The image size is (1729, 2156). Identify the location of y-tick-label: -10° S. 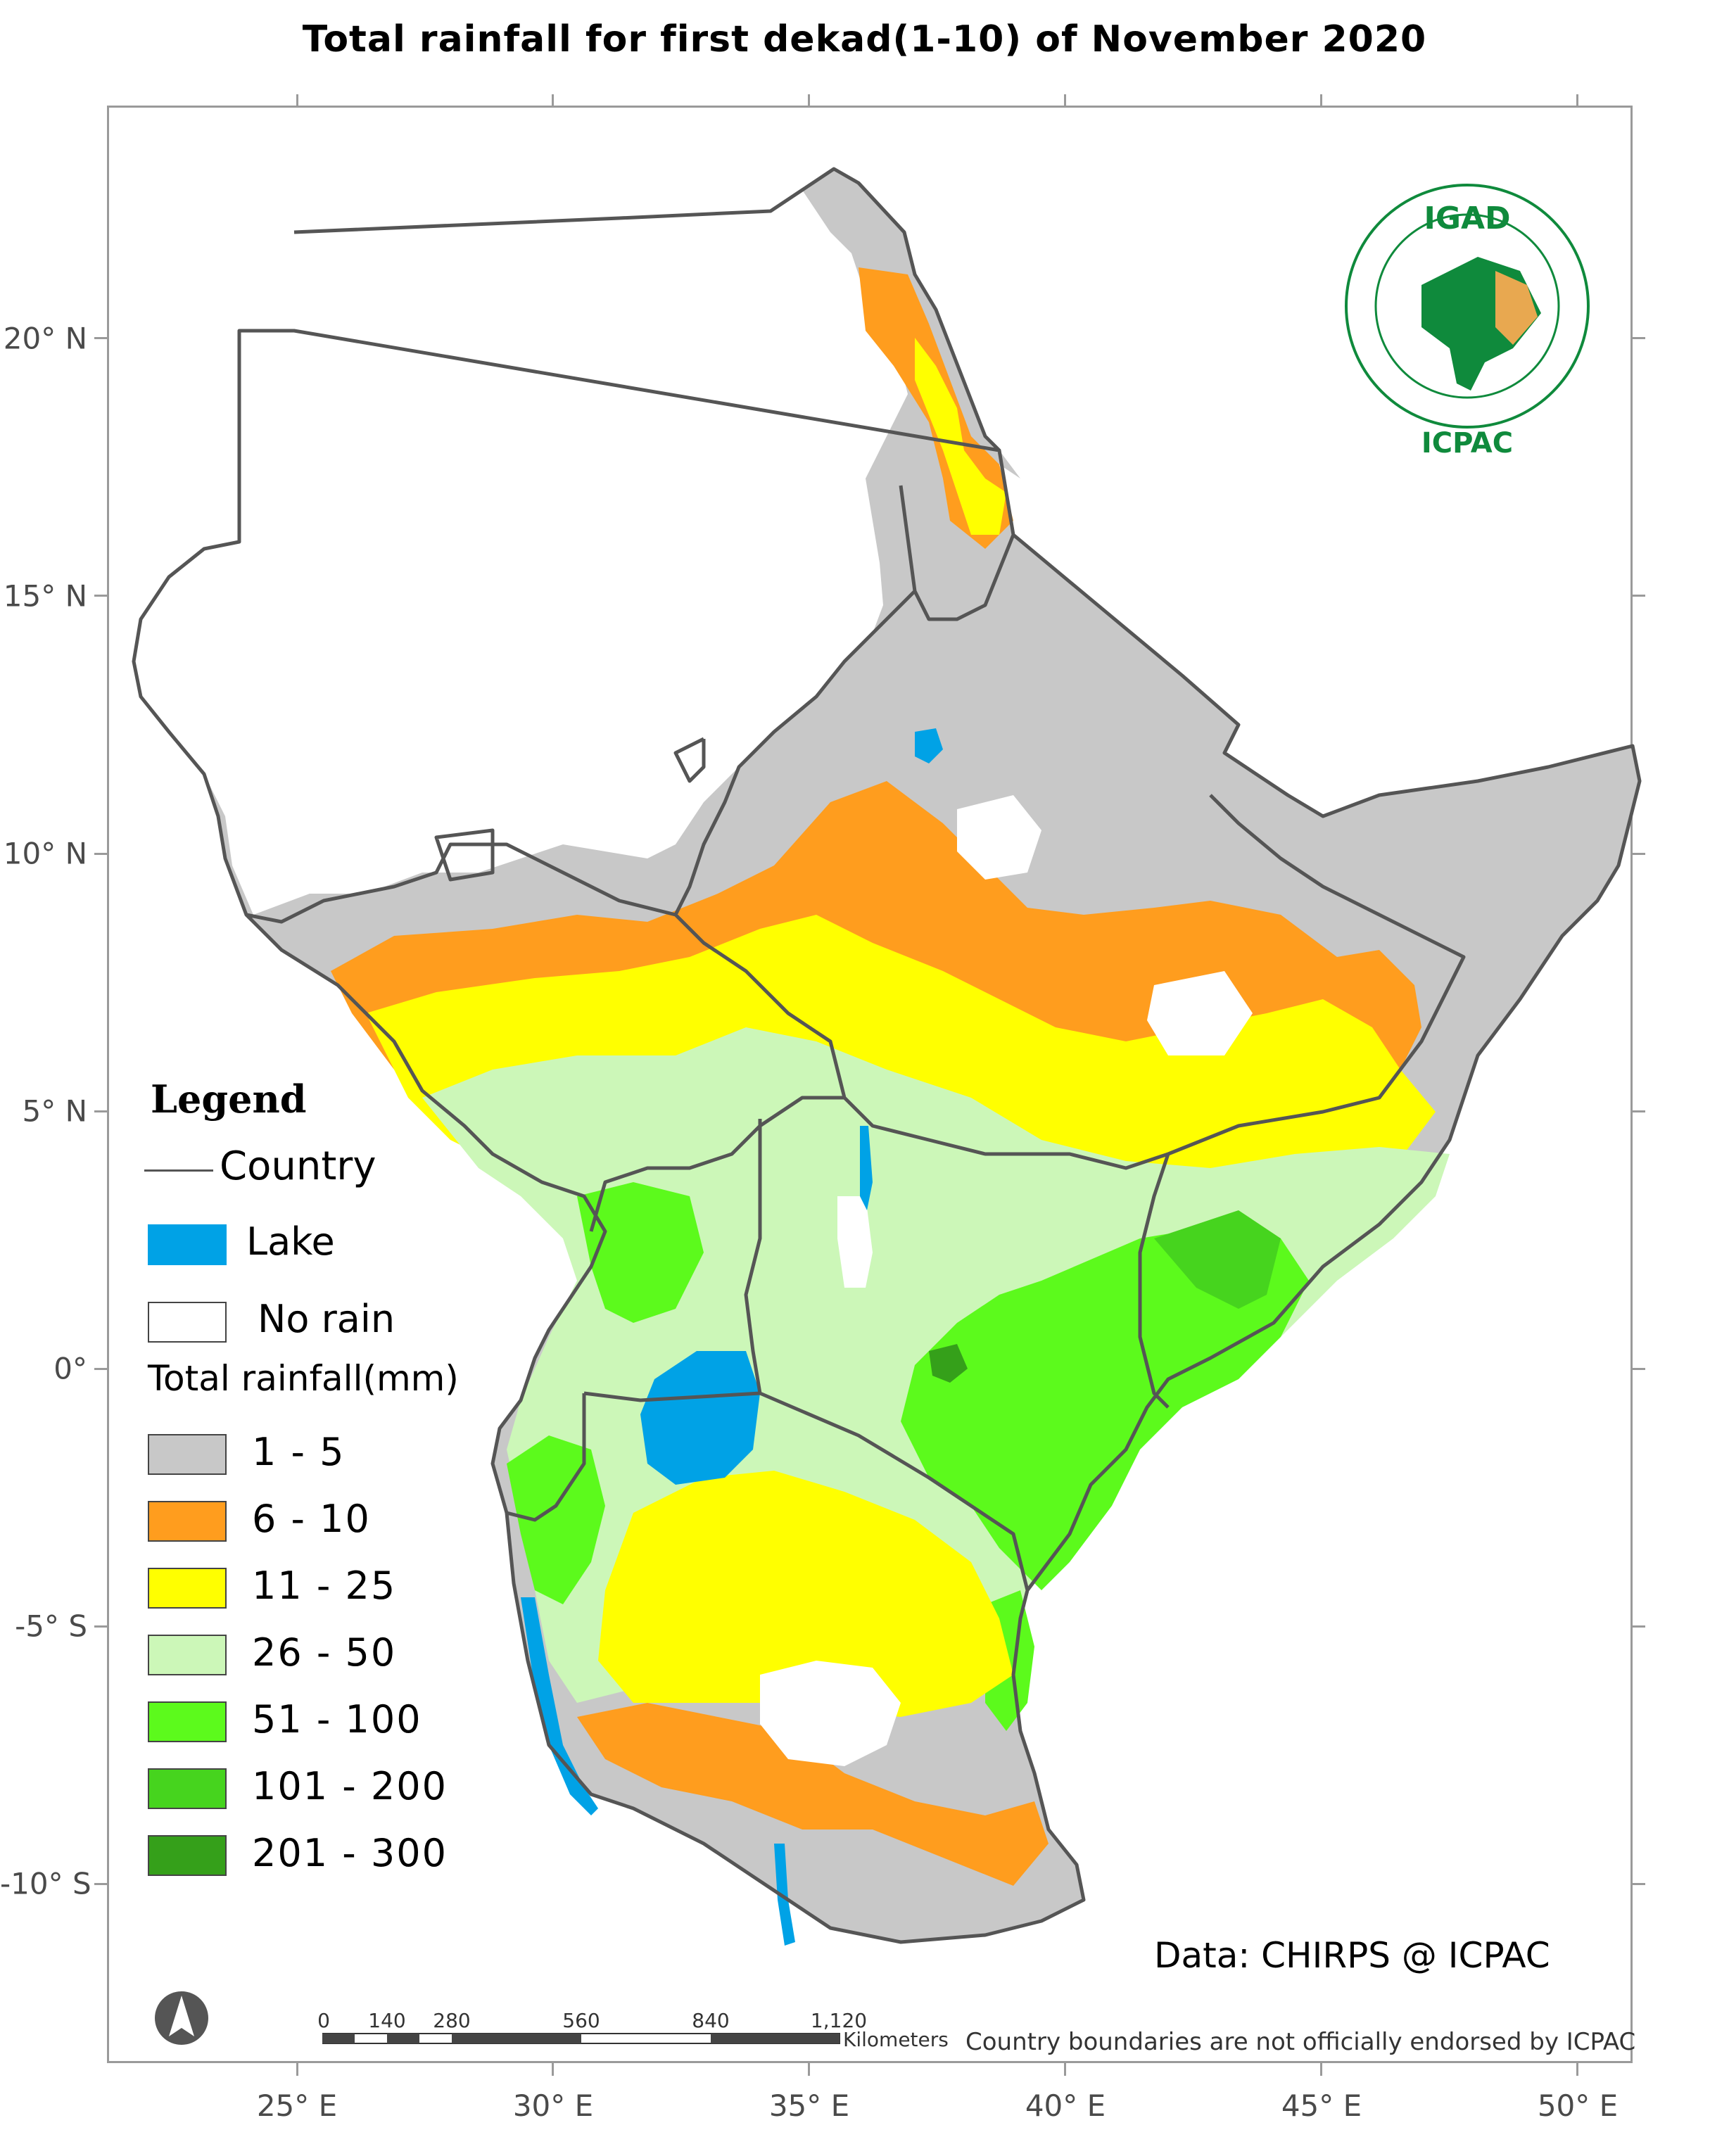
(46, 1883).